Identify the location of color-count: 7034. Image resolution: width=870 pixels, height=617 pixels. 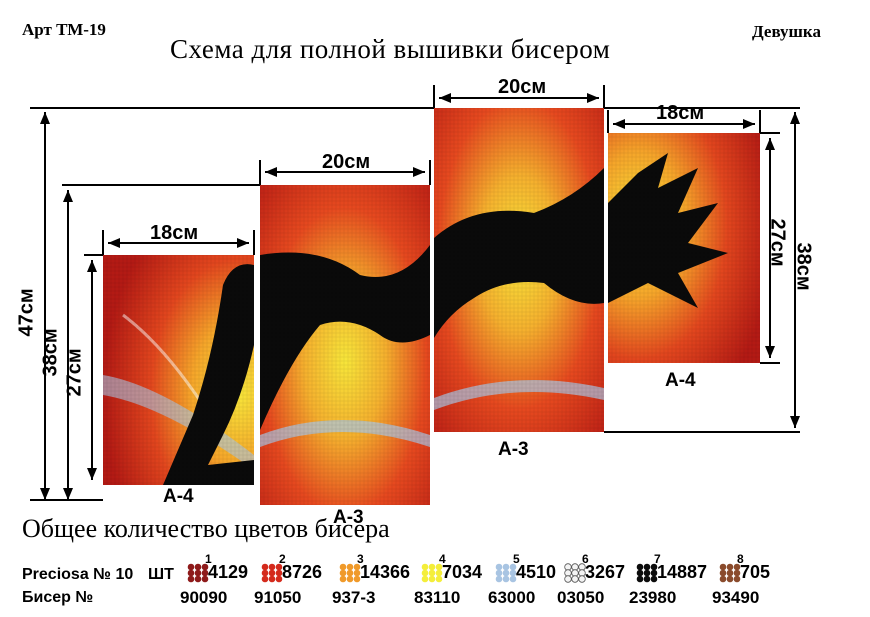
(462, 572).